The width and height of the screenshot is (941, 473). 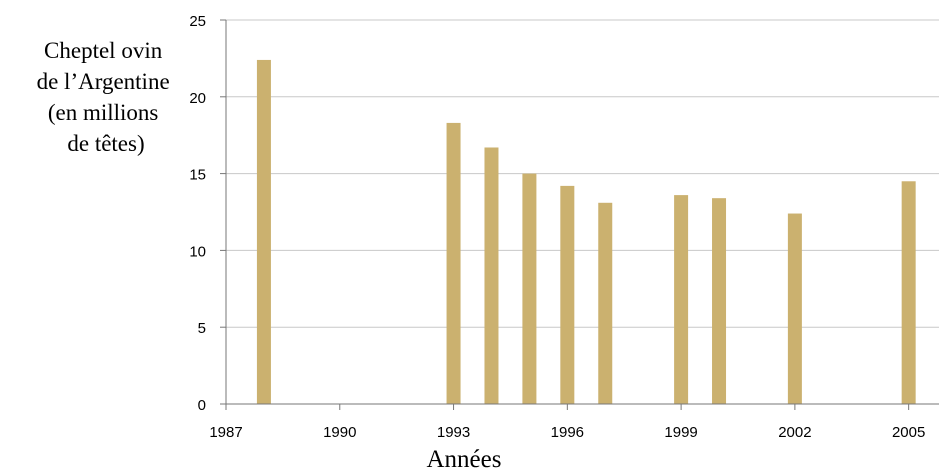 I want to click on y-tick-labels: 0 5 10 15 20 25, so click(x=207, y=213).